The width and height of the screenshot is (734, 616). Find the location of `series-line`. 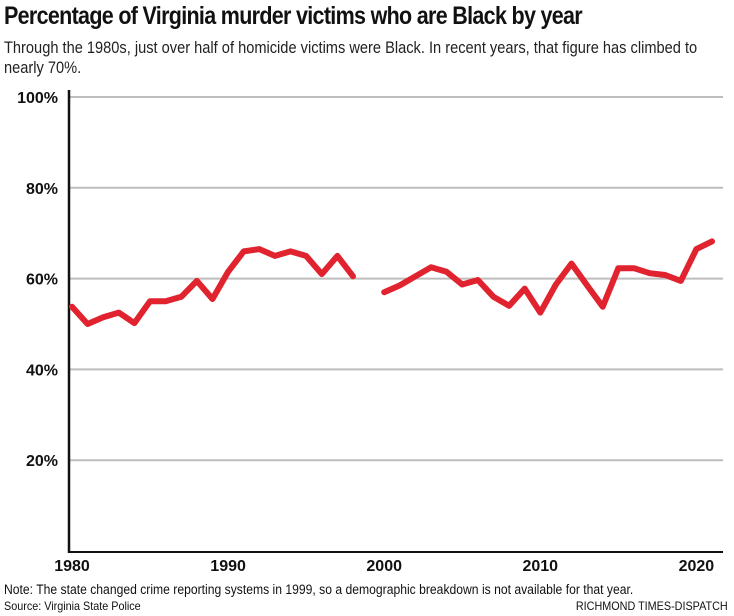

series-line is located at coordinates (392, 282).